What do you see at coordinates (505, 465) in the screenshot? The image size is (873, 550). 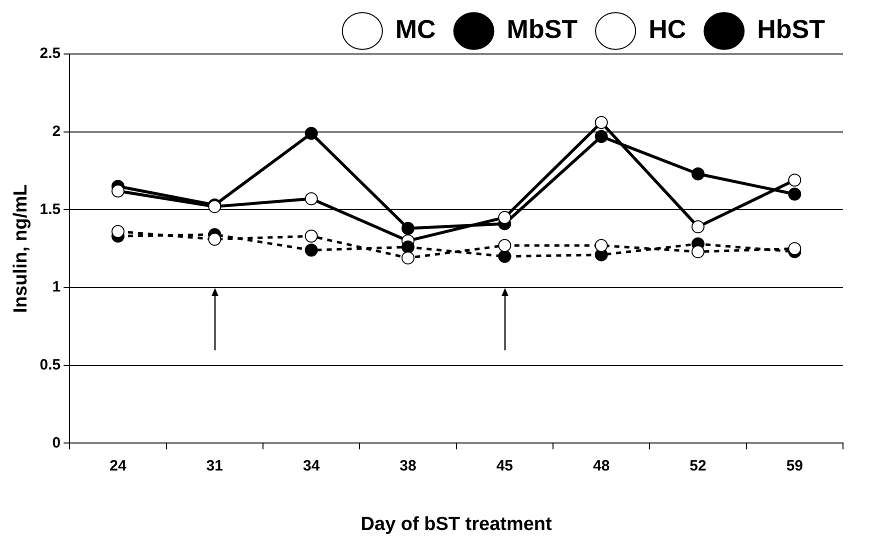 I see `x-tick-label: 45` at bounding box center [505, 465].